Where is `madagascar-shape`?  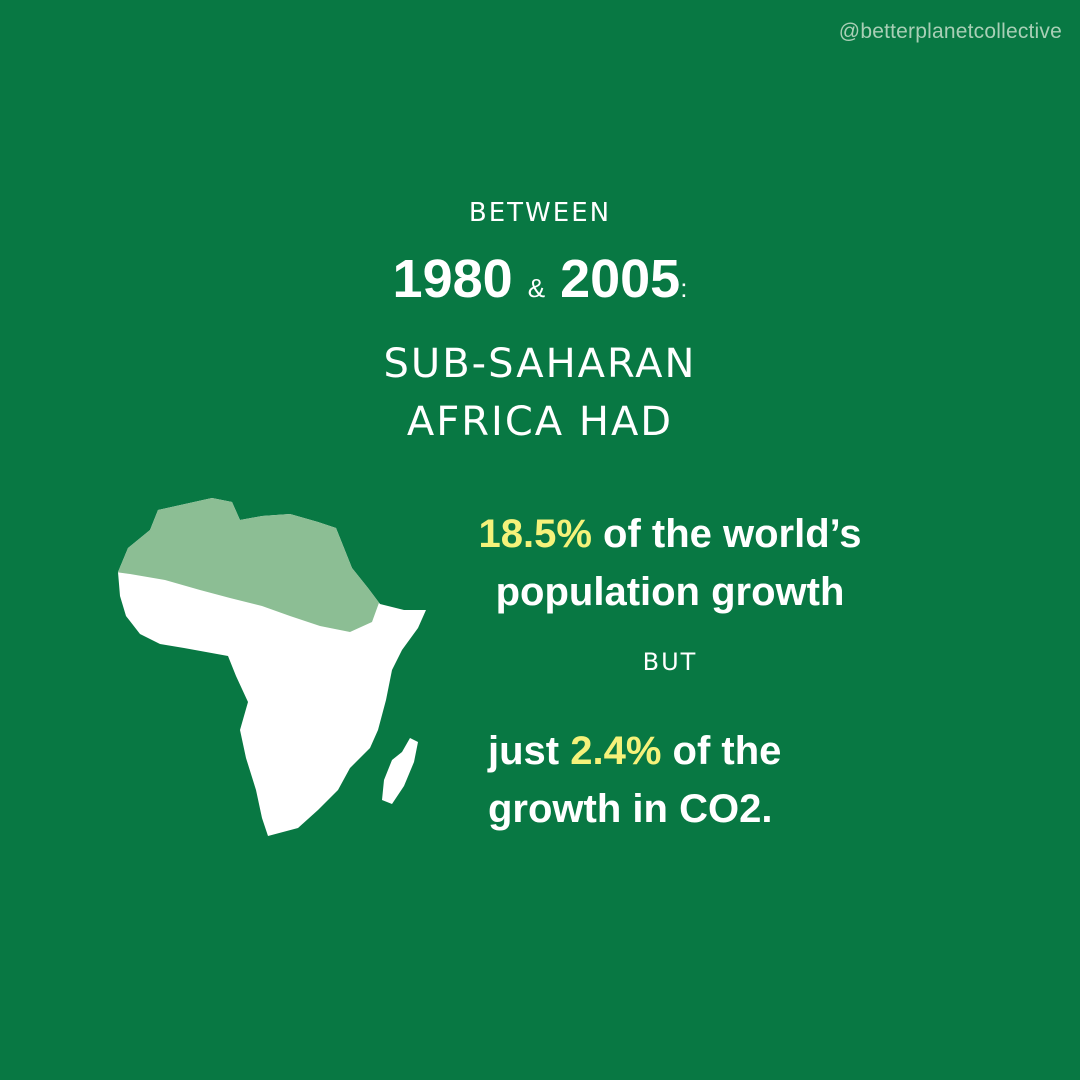
madagascar-shape is located at coordinates (400, 771).